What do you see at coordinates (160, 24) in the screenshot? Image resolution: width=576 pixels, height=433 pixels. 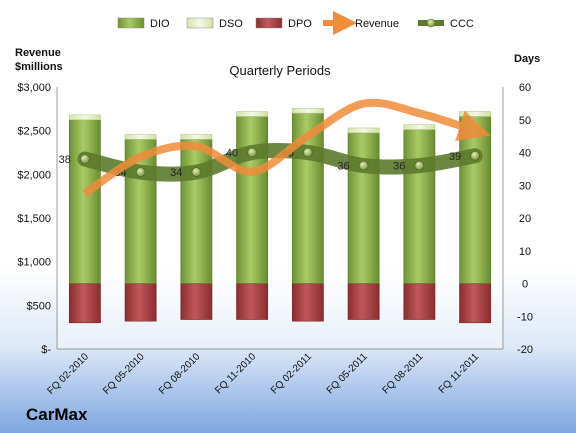 I see `legend-label: DIO` at bounding box center [160, 24].